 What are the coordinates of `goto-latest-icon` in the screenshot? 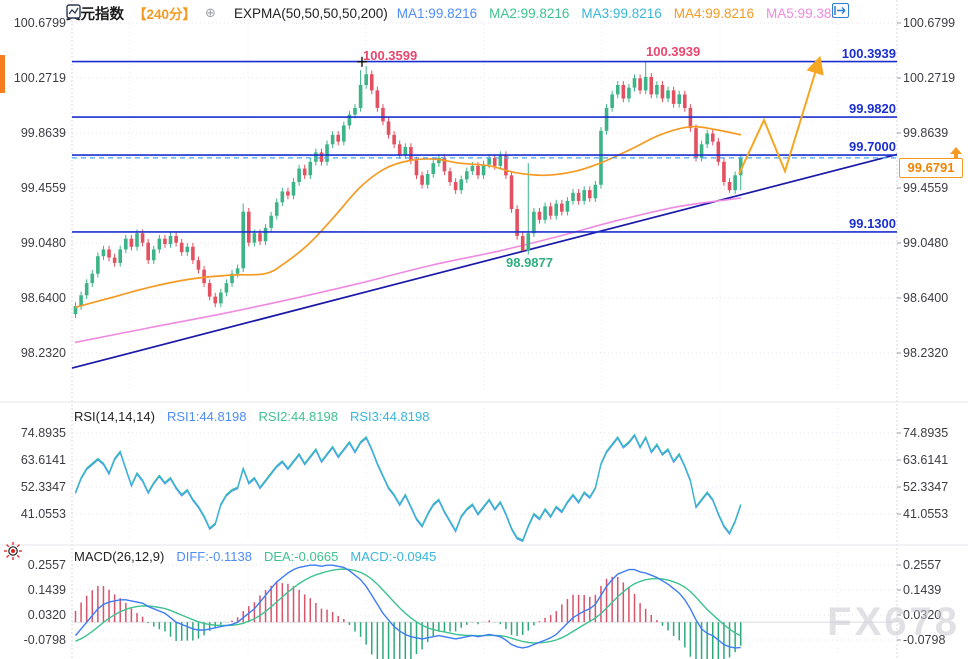 It's located at (870, 10).